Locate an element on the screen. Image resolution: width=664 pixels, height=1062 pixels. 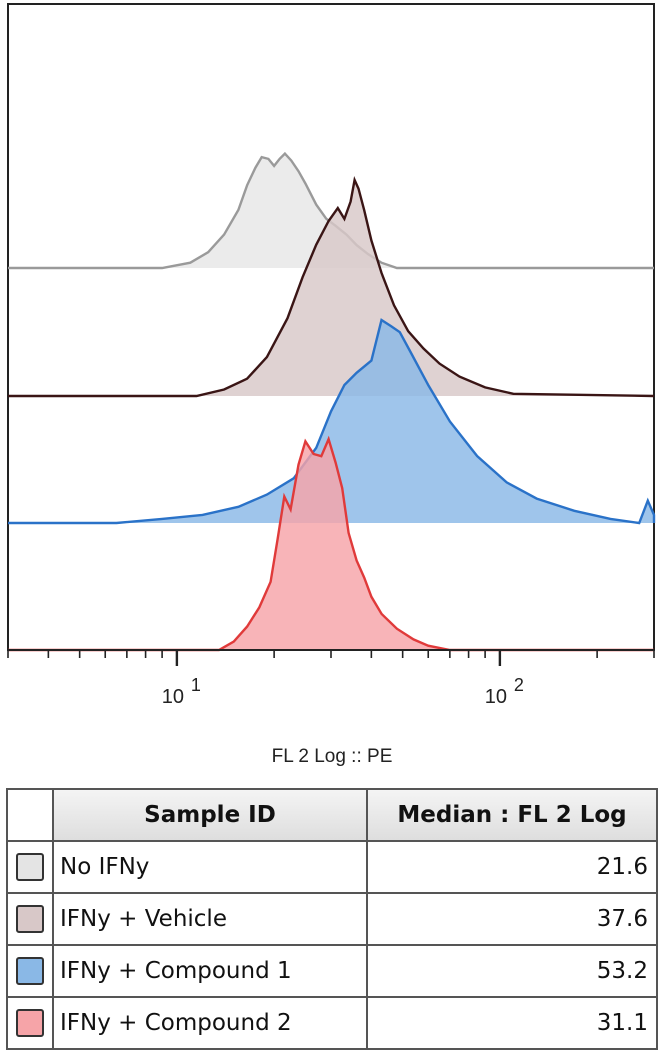
sample-id-cell: IFNy + Compound 1 is located at coordinates (210, 971).